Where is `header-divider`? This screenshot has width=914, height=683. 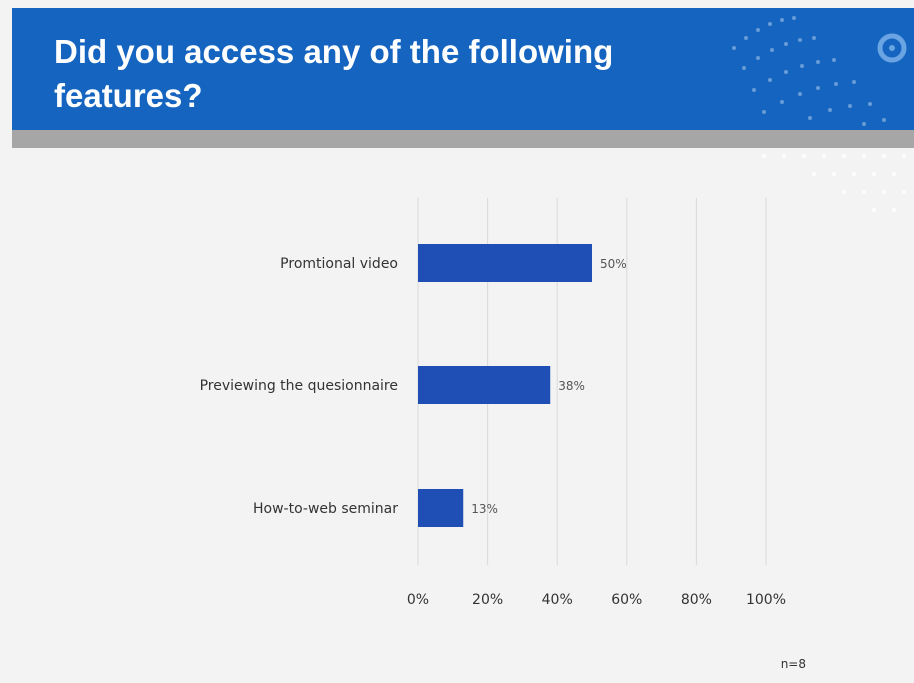 header-divider is located at coordinates (463, 139).